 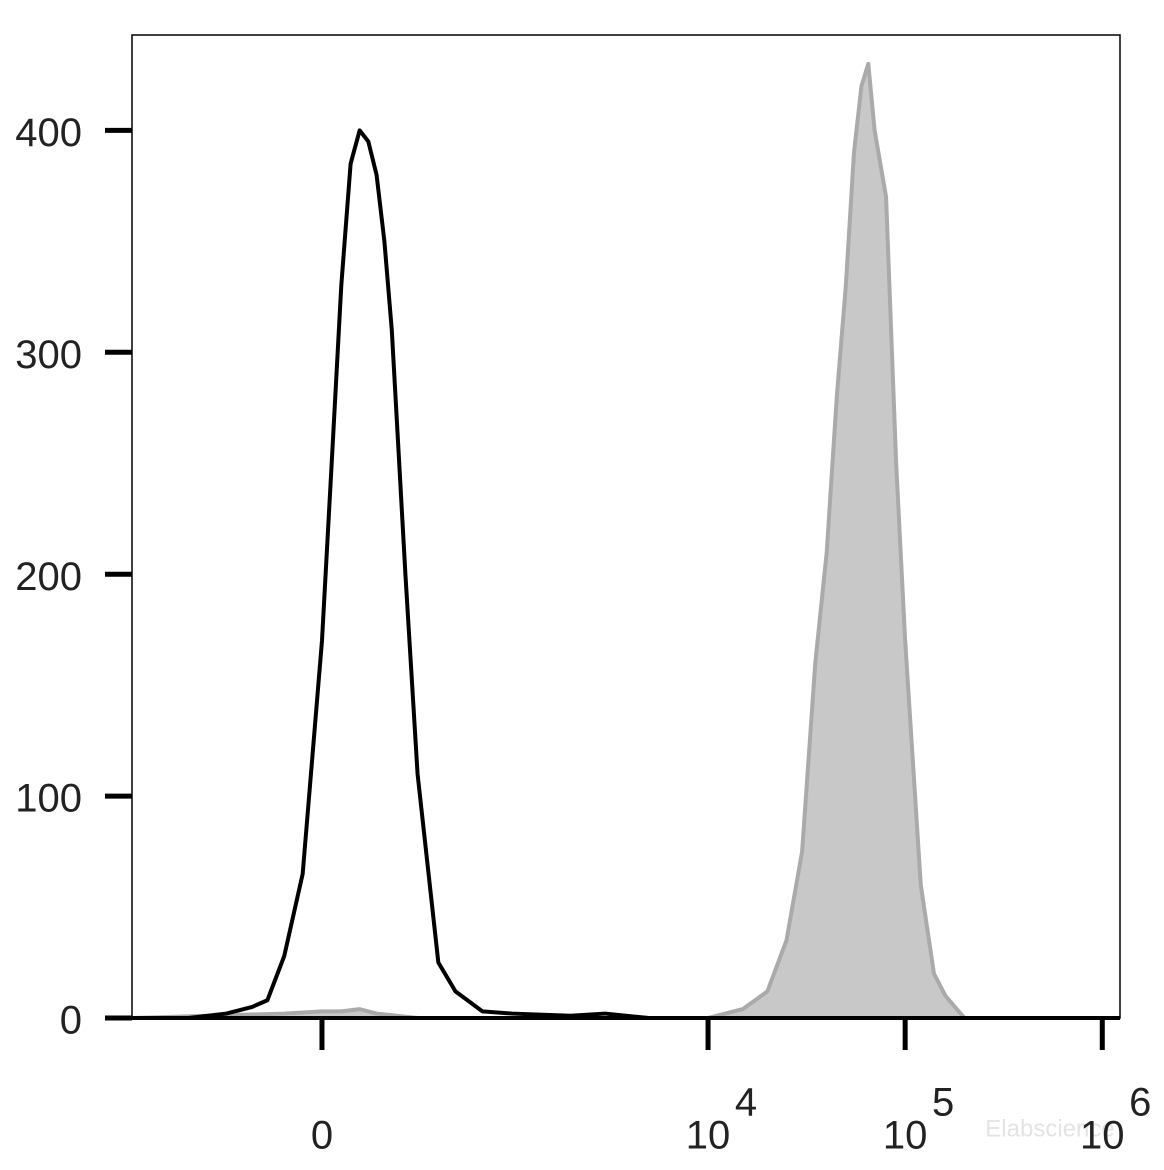 What do you see at coordinates (746, 1103) in the screenshot?
I see `x-tick-exponent: 4` at bounding box center [746, 1103].